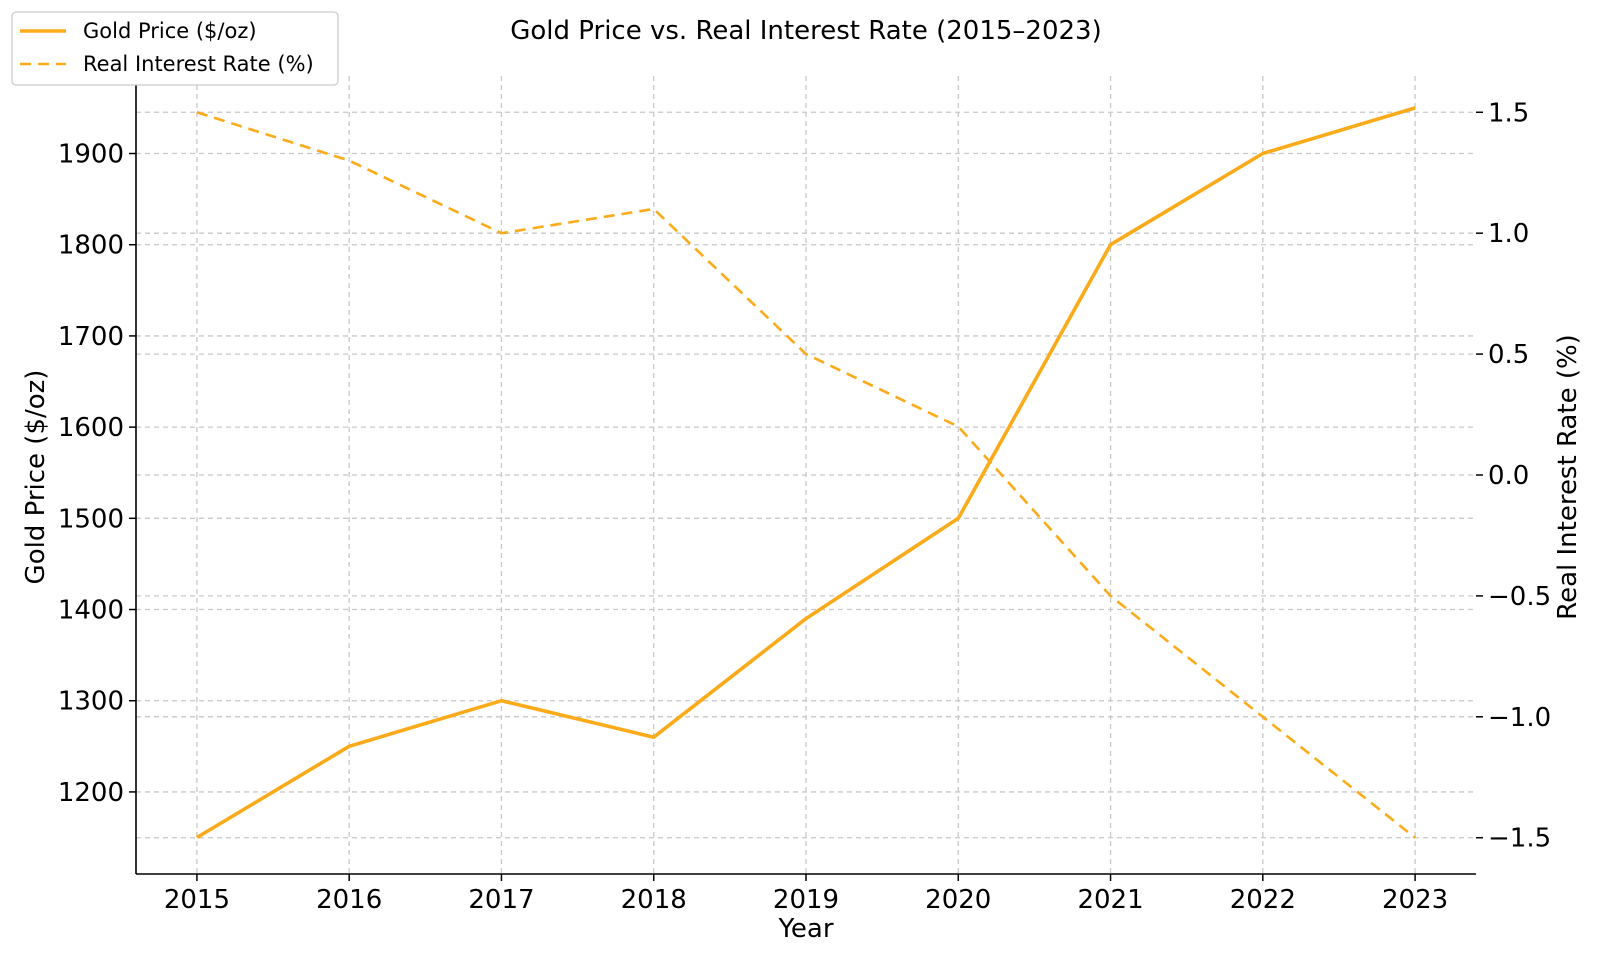 The height and width of the screenshot is (960, 1600). Describe the element at coordinates (91, 428) in the screenshot. I see `y-left-tick-label: 1600` at that location.